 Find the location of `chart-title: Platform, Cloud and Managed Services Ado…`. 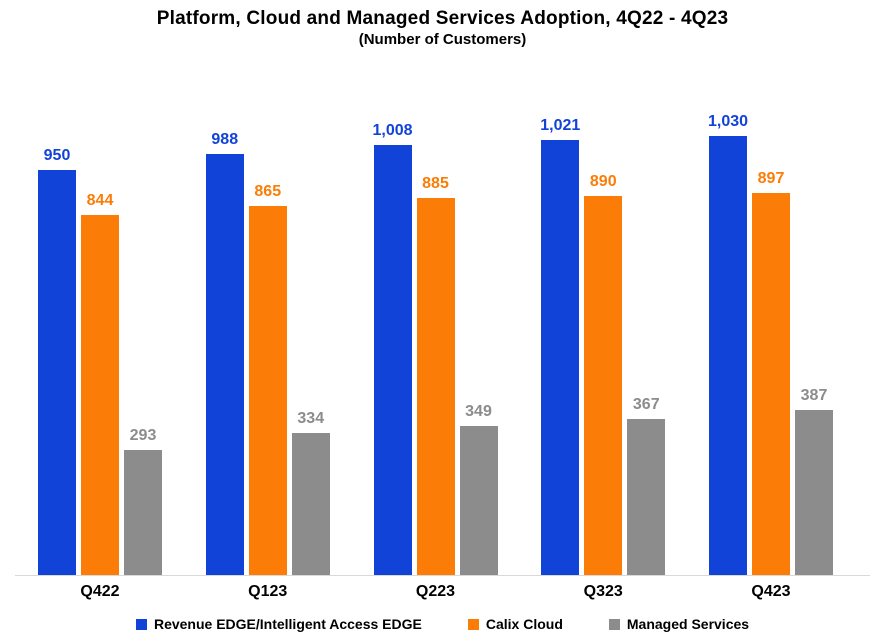

chart-title: Platform, Cloud and Managed Services Ado… is located at coordinates (442, 18).